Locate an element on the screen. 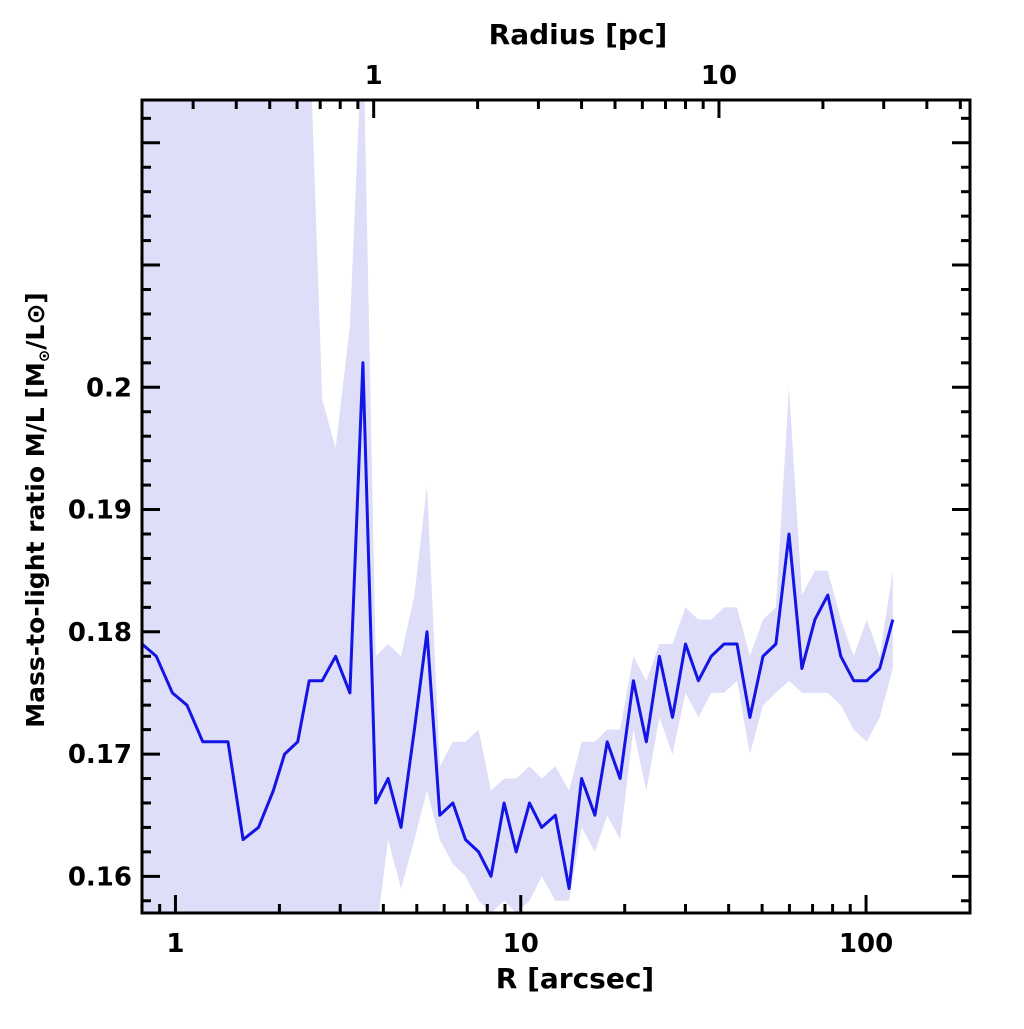  top-axis-label: Radius [pc] is located at coordinates (578, 34).